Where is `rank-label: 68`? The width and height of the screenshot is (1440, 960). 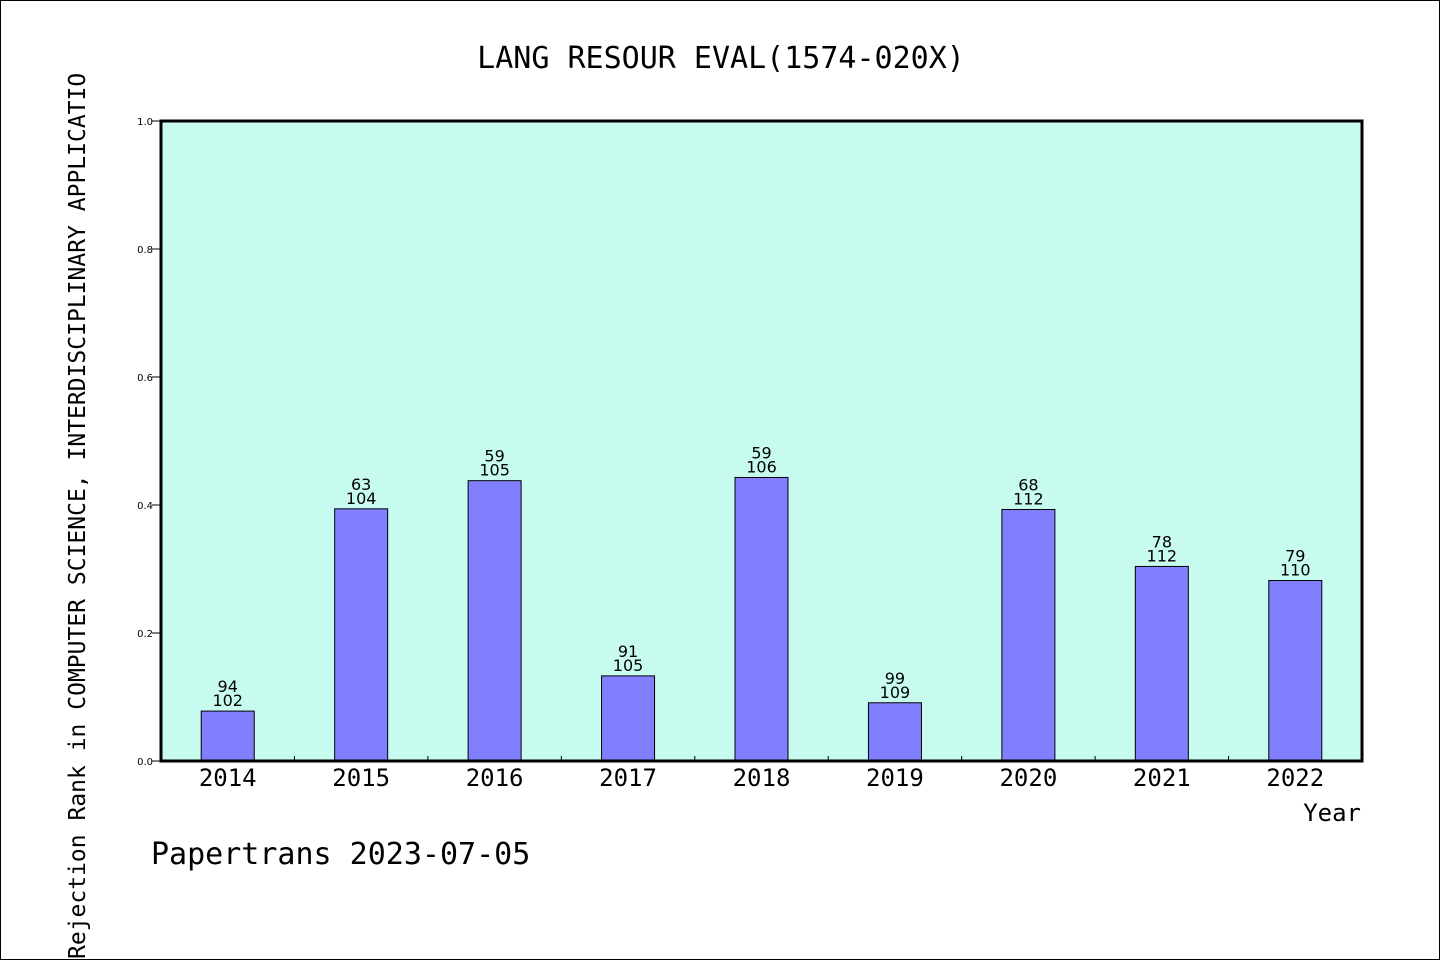 rank-label: 68 is located at coordinates (1028, 484).